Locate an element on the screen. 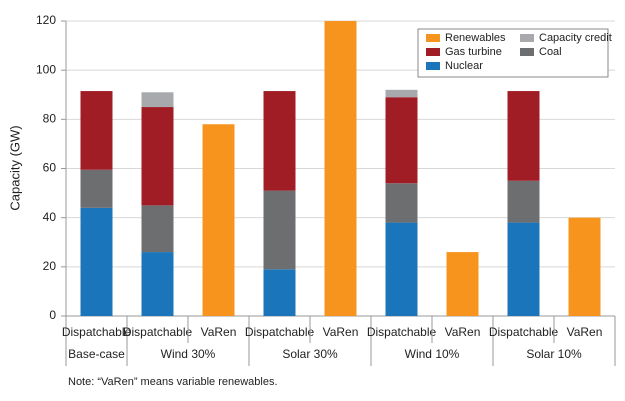 This screenshot has height=401, width=625. y-tick-label: 60 is located at coordinates (50, 168).